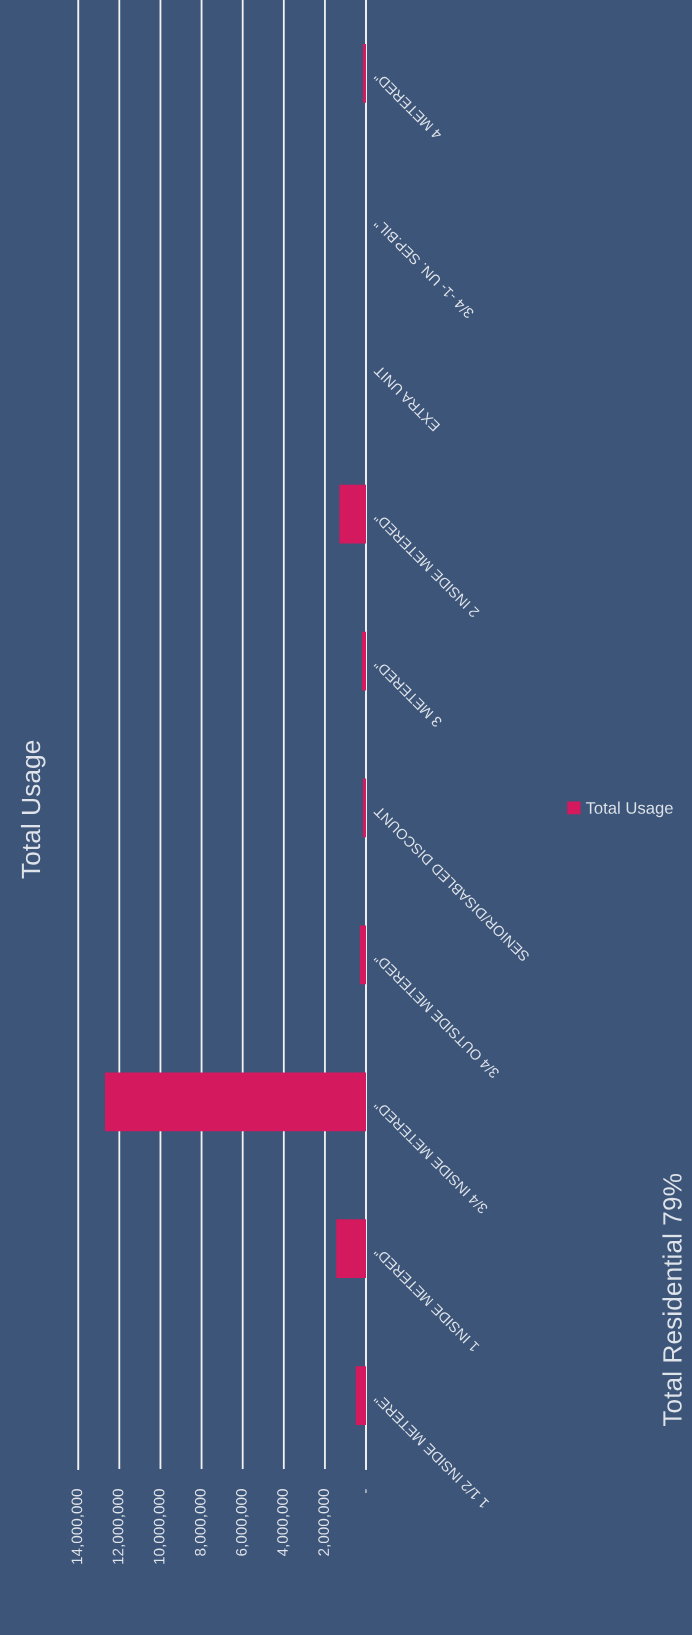 The image size is (692, 1635). I want to click on x-tick-label: 6,000,000, so click(242, 1522).